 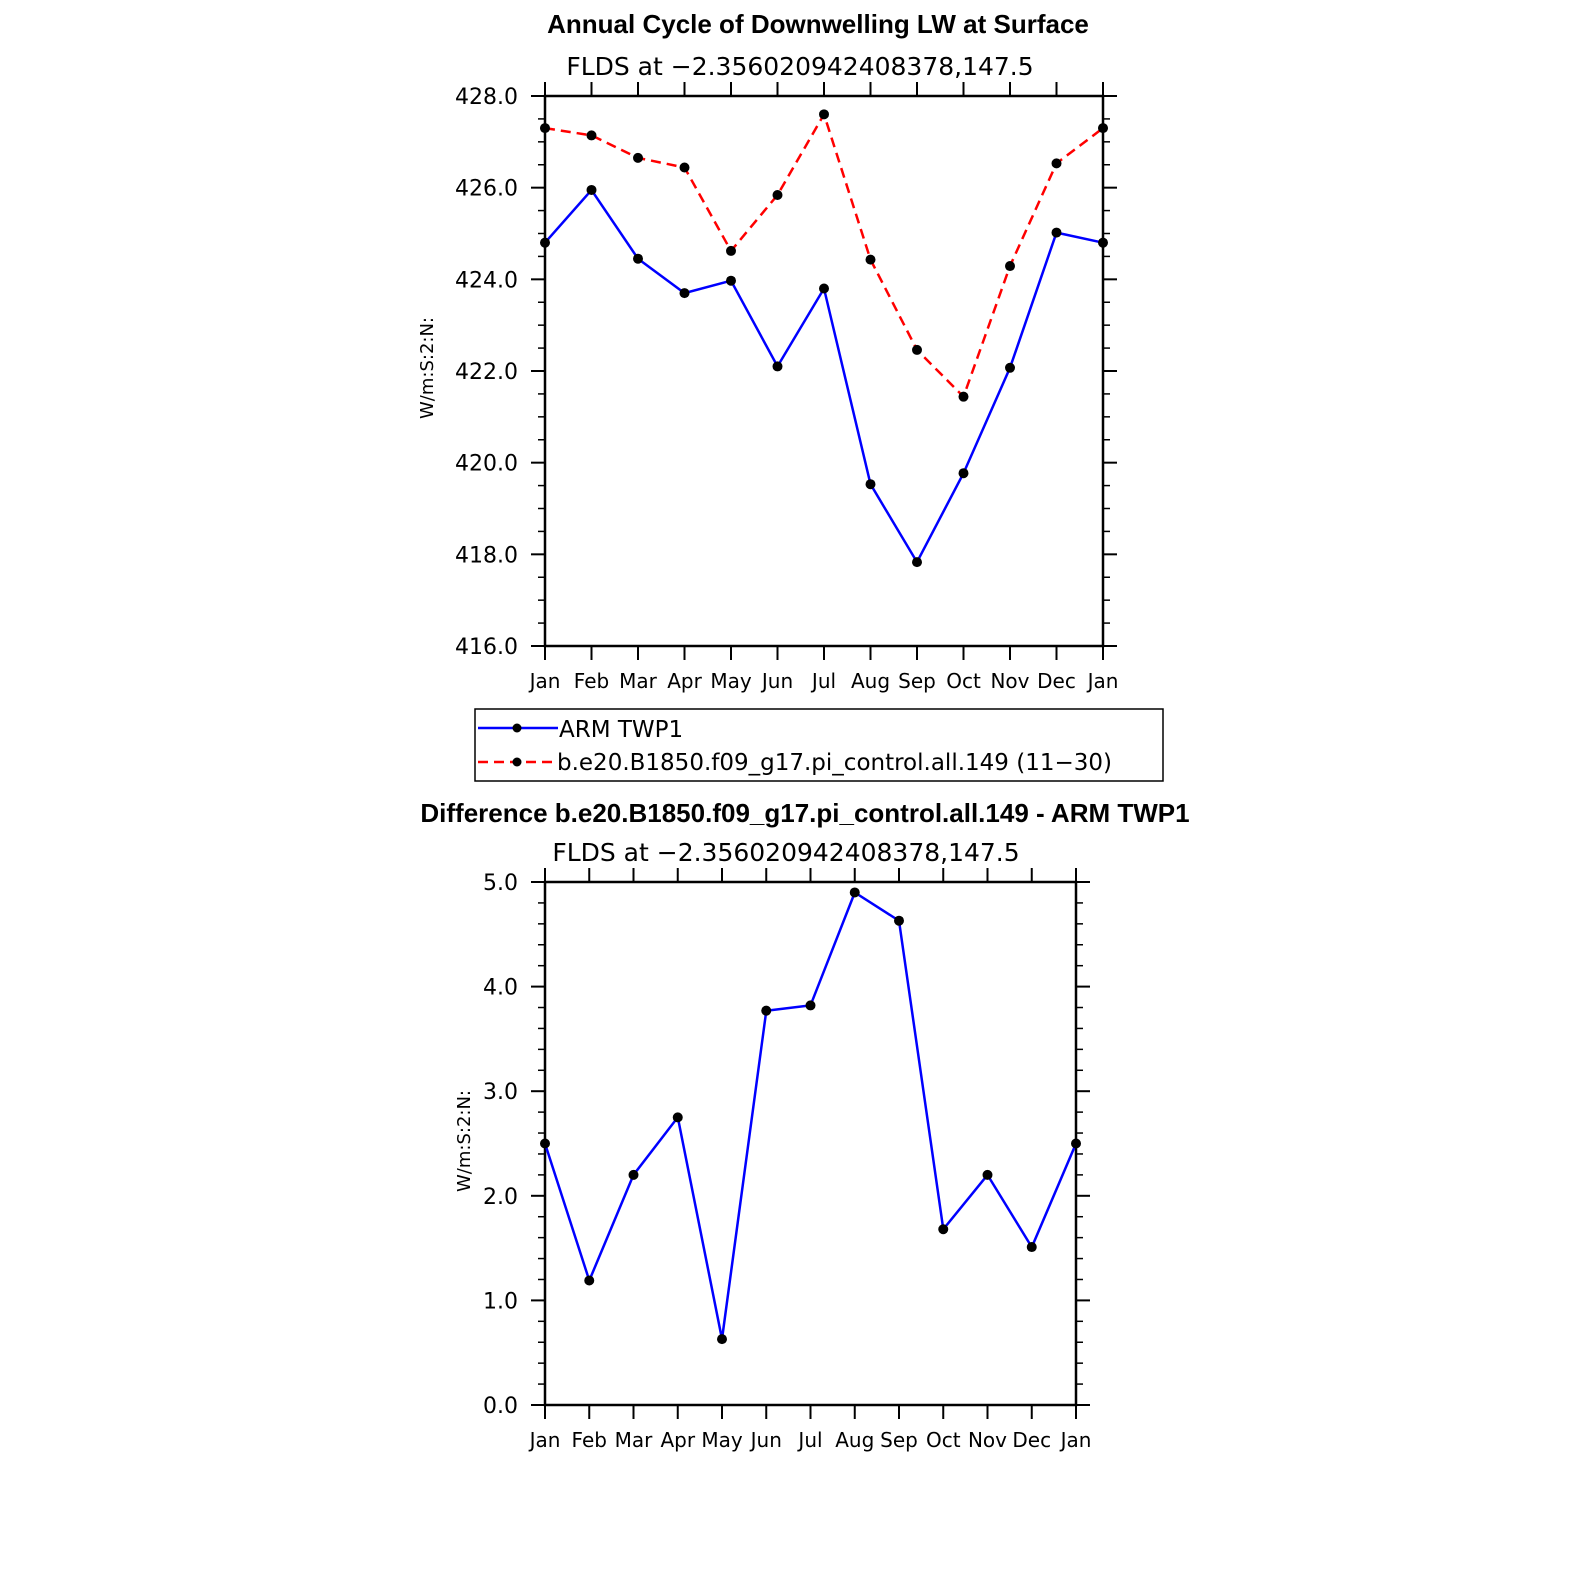 What do you see at coordinates (517, 762) in the screenshot?
I see `legend-marker-model` at bounding box center [517, 762].